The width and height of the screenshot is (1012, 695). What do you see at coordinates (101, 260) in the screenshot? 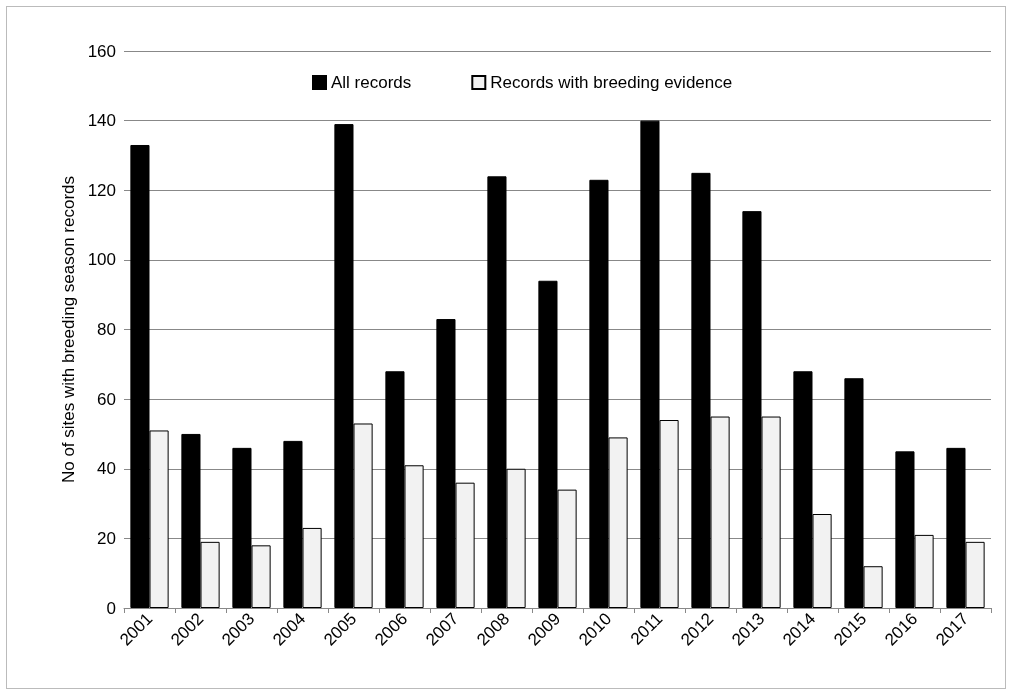
I see `y-tick-label: 100` at bounding box center [101, 260].